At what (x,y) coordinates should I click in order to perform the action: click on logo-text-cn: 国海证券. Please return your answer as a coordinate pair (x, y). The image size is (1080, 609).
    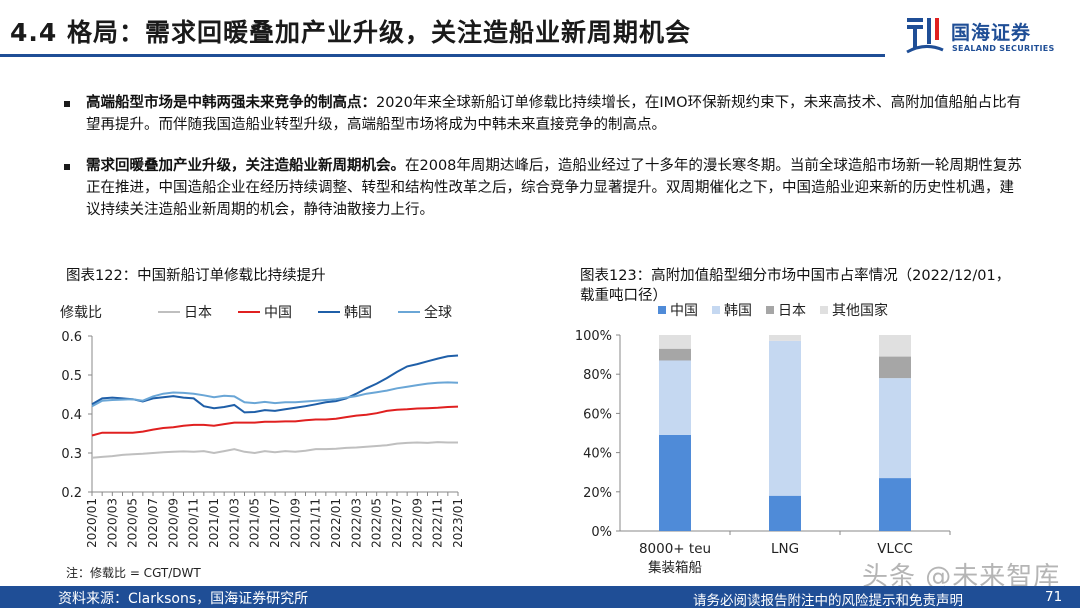
    Looking at the image, I should click on (991, 33).